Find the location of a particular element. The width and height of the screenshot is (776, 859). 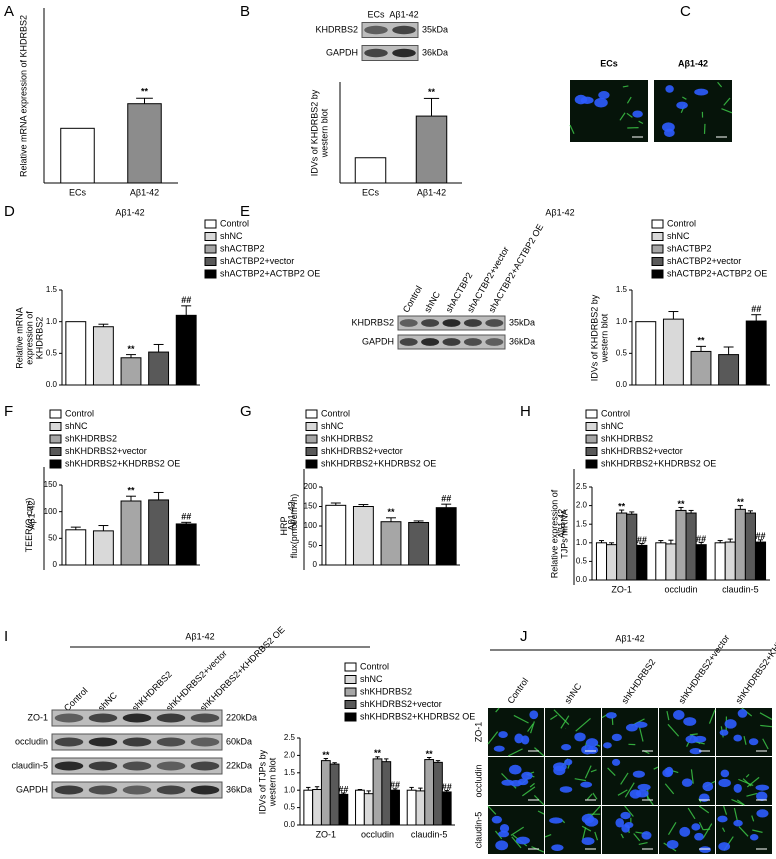

panel-letter: D is located at coordinates (9, 211).